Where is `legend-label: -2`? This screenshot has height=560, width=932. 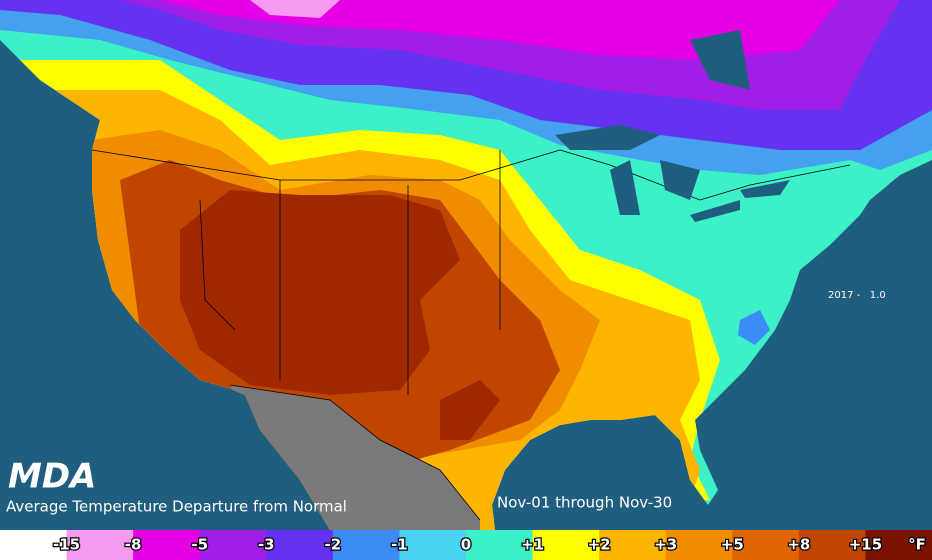 legend-label: -2 is located at coordinates (333, 545).